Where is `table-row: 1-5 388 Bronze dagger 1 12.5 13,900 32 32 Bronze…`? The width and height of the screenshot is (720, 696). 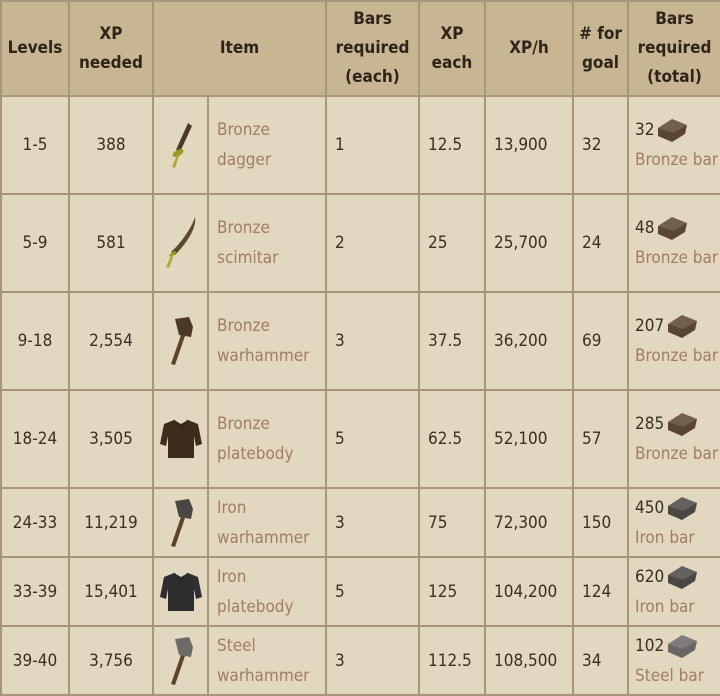
table-row: 1-5 388 Bronze dagger 1 12.5 13,900 32 32 Bronze… is located at coordinates (360, 145).